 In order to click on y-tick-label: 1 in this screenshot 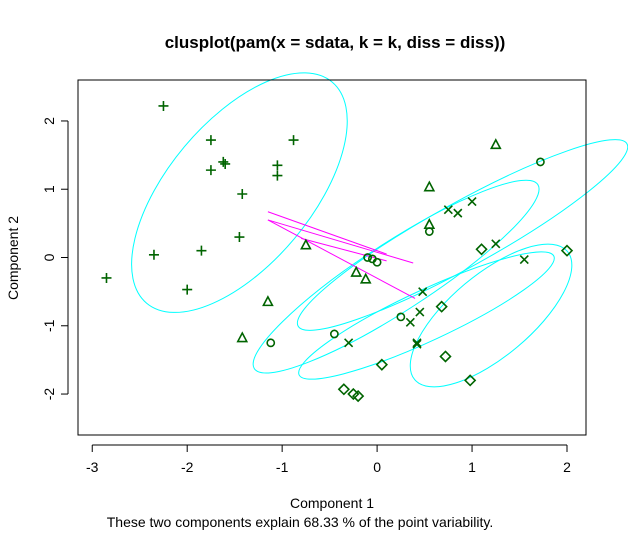, I will do `click(49, 189)`.